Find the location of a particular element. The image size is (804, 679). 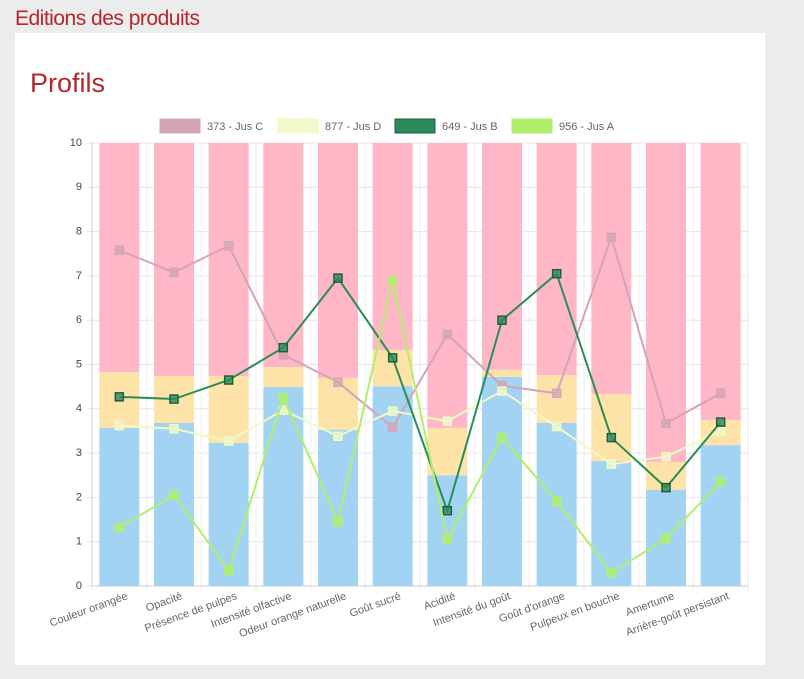

legend-label: 956 - Jus A is located at coordinates (587, 127).